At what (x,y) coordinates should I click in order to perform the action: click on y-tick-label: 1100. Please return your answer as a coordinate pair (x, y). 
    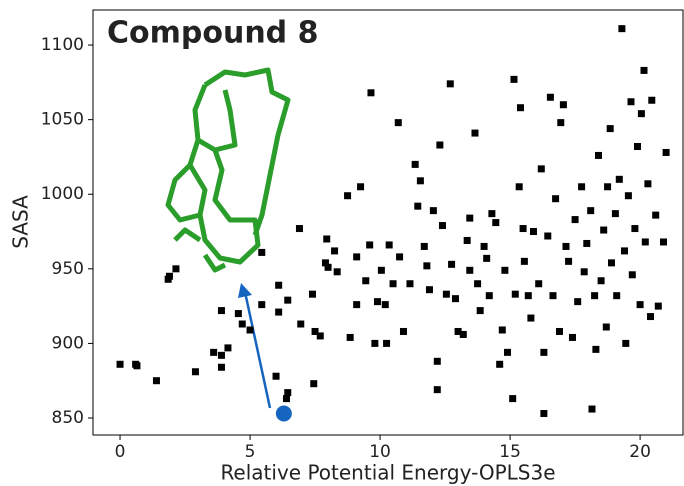
    Looking at the image, I should click on (62, 45).